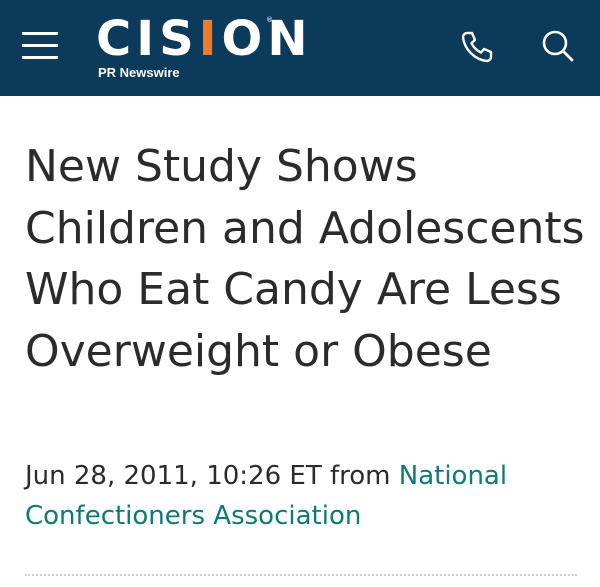 The height and width of the screenshot is (587, 600). I want to click on logo-wordmark: CISION, so click(204, 39).